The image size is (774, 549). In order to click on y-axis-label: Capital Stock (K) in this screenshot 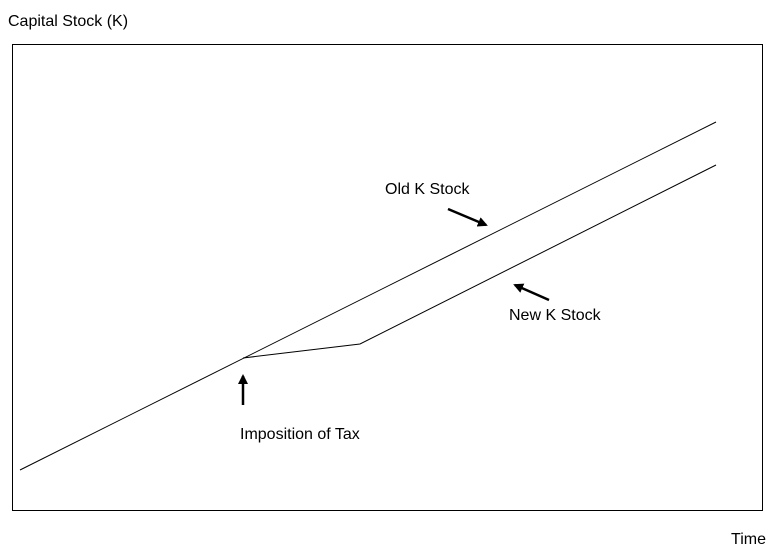, I will do `click(68, 21)`.